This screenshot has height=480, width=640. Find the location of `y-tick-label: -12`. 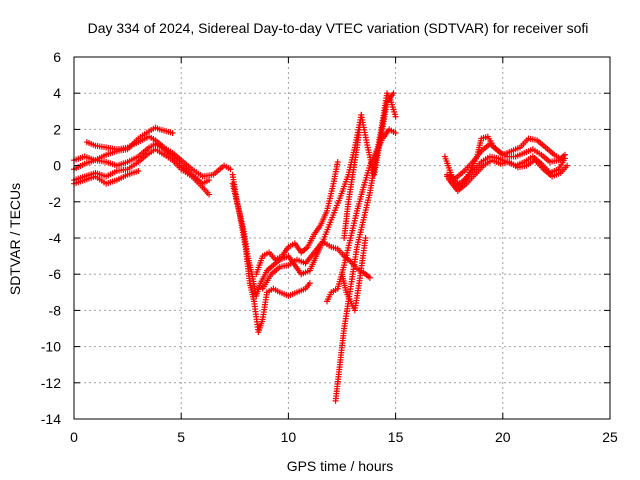

y-tick-label: -12 is located at coordinates (51, 383).